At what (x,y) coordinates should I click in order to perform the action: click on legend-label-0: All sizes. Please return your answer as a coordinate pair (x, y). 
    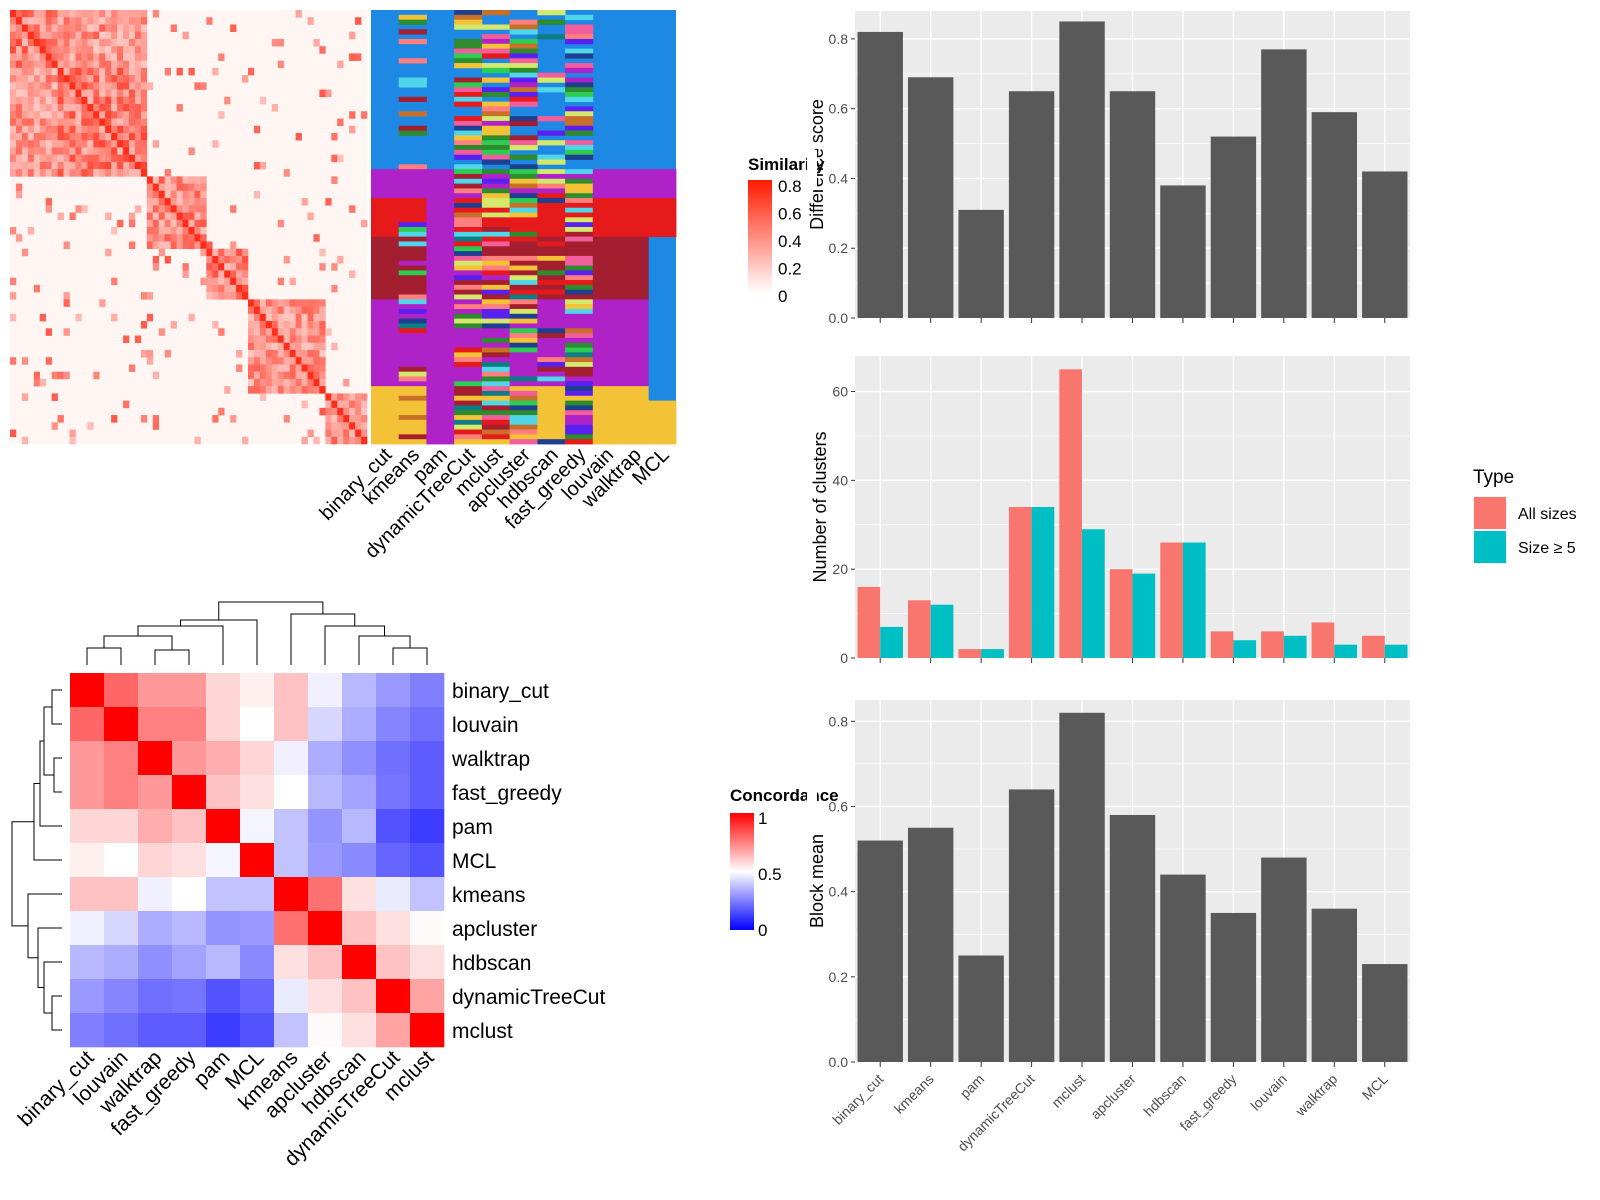
    Looking at the image, I should click on (1547, 514).